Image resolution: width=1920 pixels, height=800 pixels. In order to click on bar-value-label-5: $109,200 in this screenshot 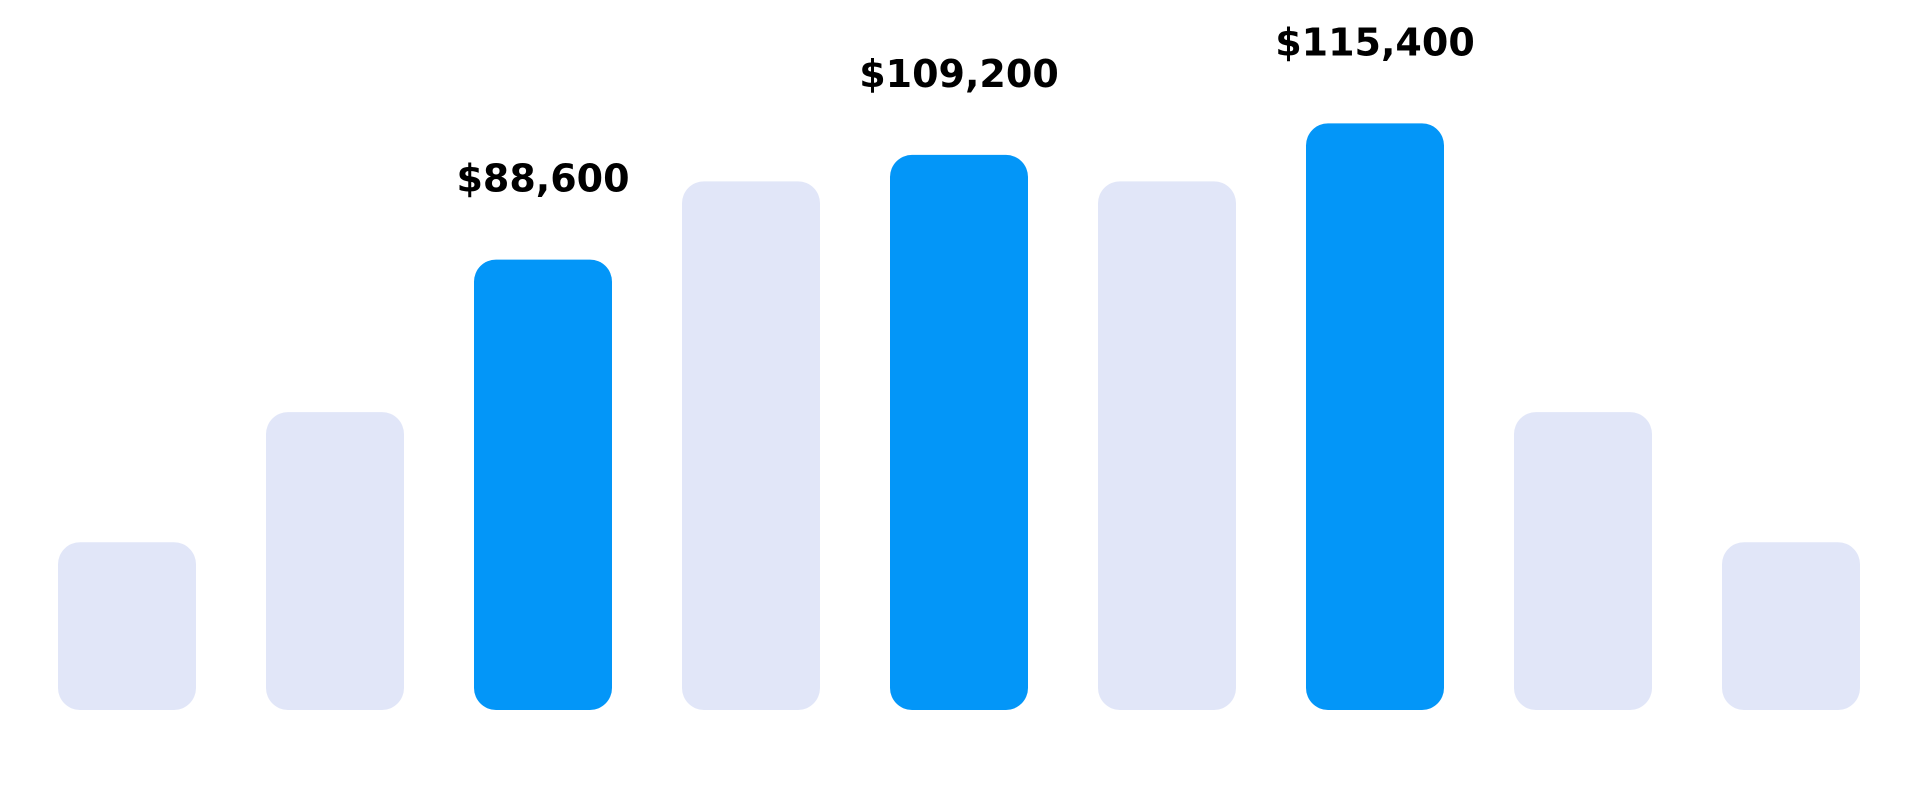, I will do `click(959, 74)`.